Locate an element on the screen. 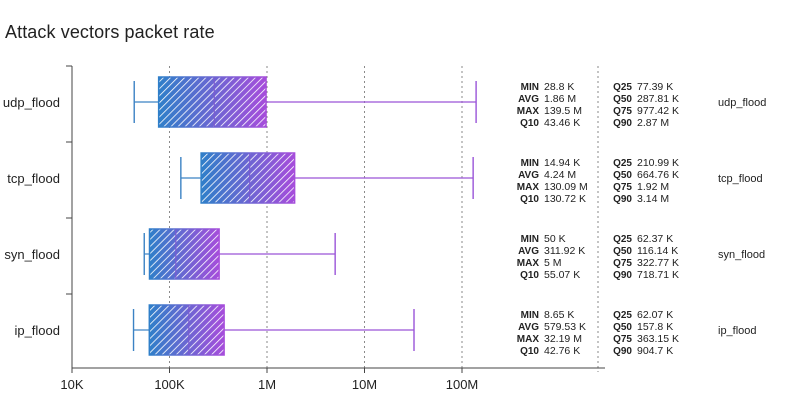 This screenshot has height=400, width=800. tcp_flood-stat-key-avg: AVG is located at coordinates (528, 175).